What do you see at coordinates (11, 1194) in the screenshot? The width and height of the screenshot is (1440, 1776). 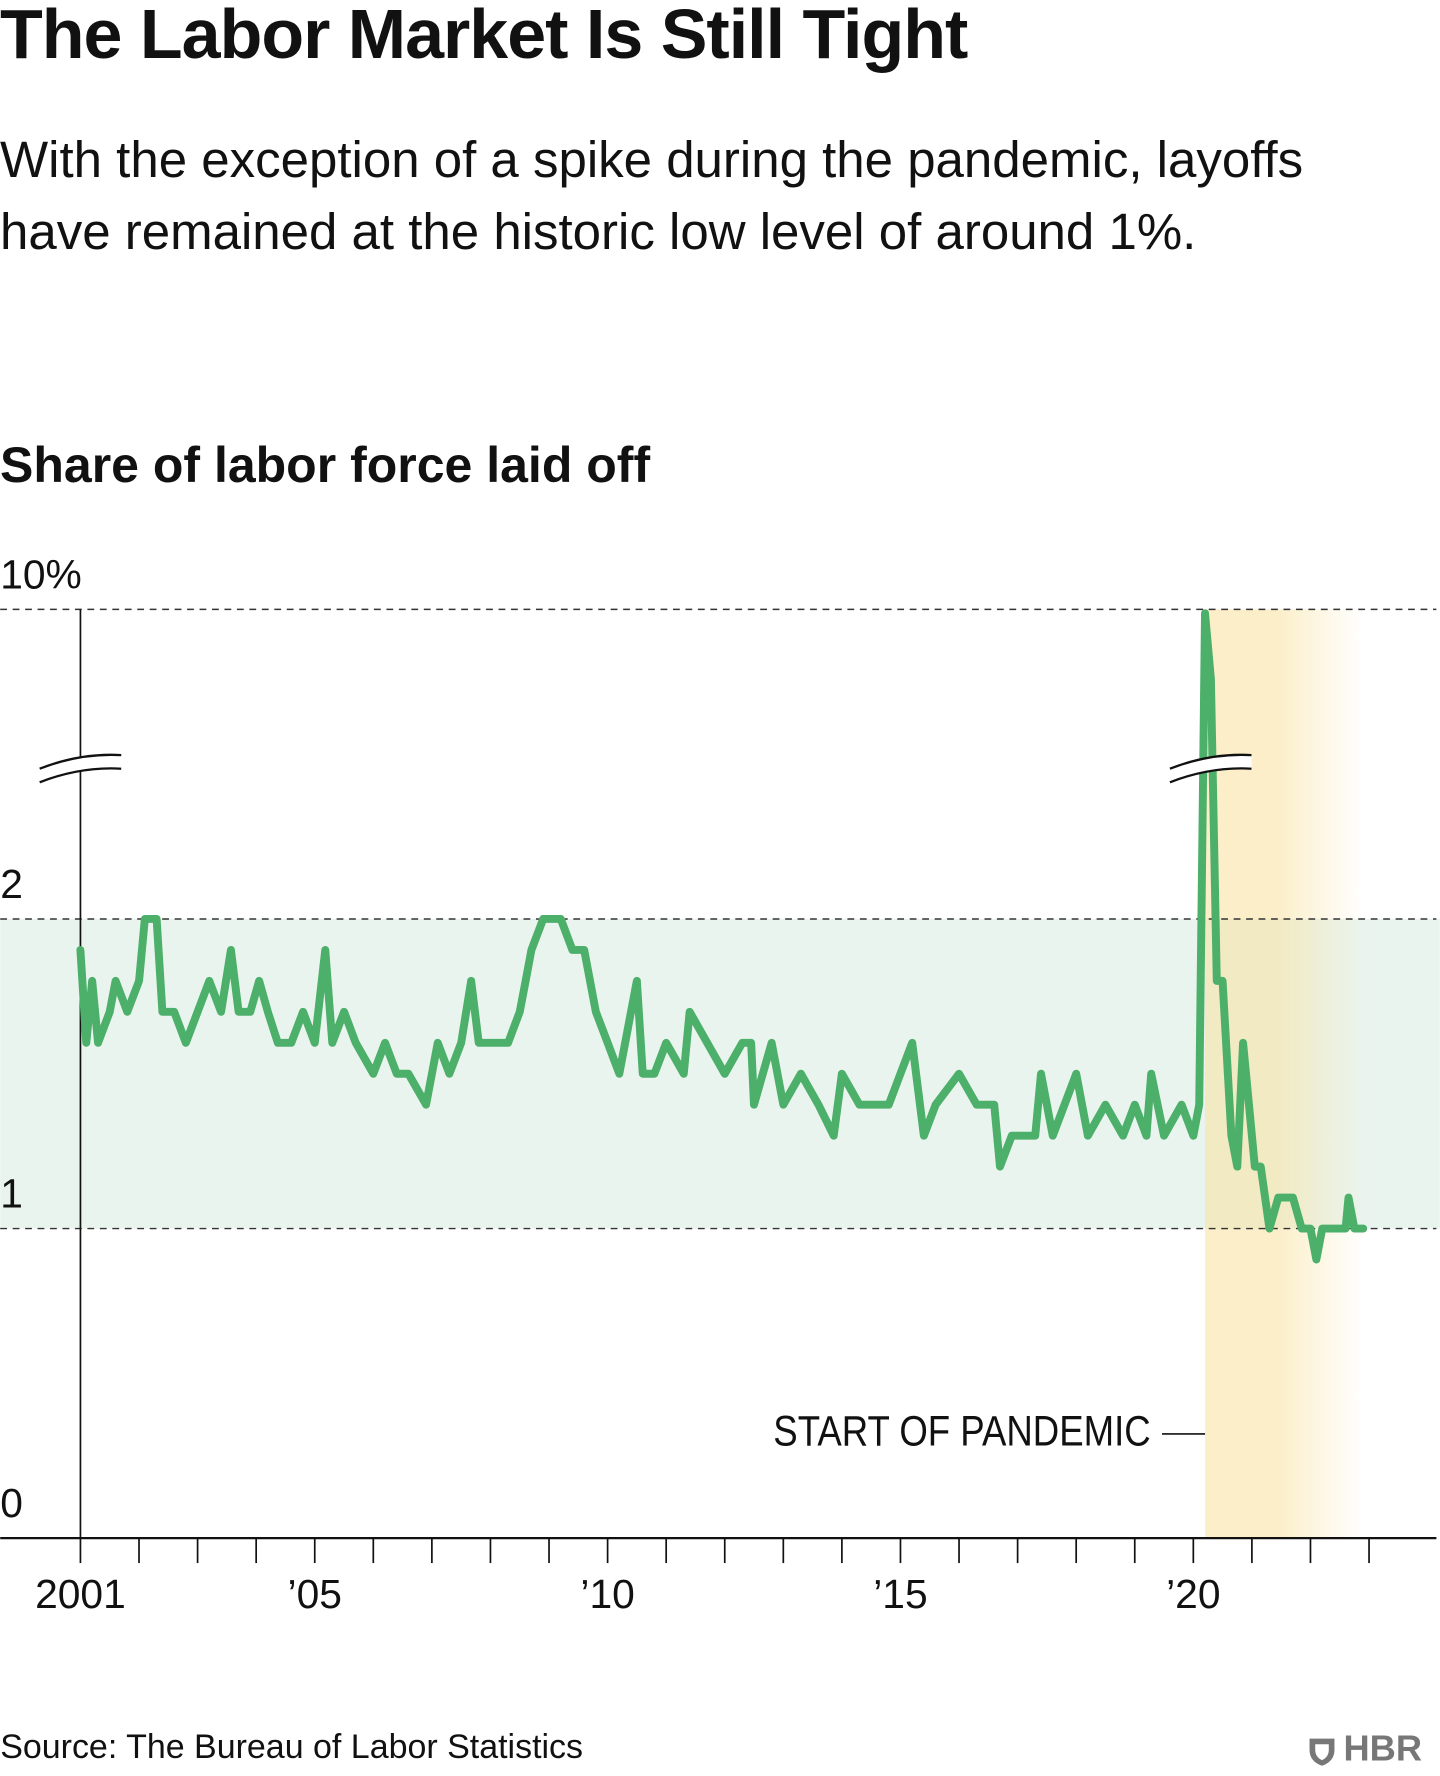 I see `y-tick-label: 1` at bounding box center [11, 1194].